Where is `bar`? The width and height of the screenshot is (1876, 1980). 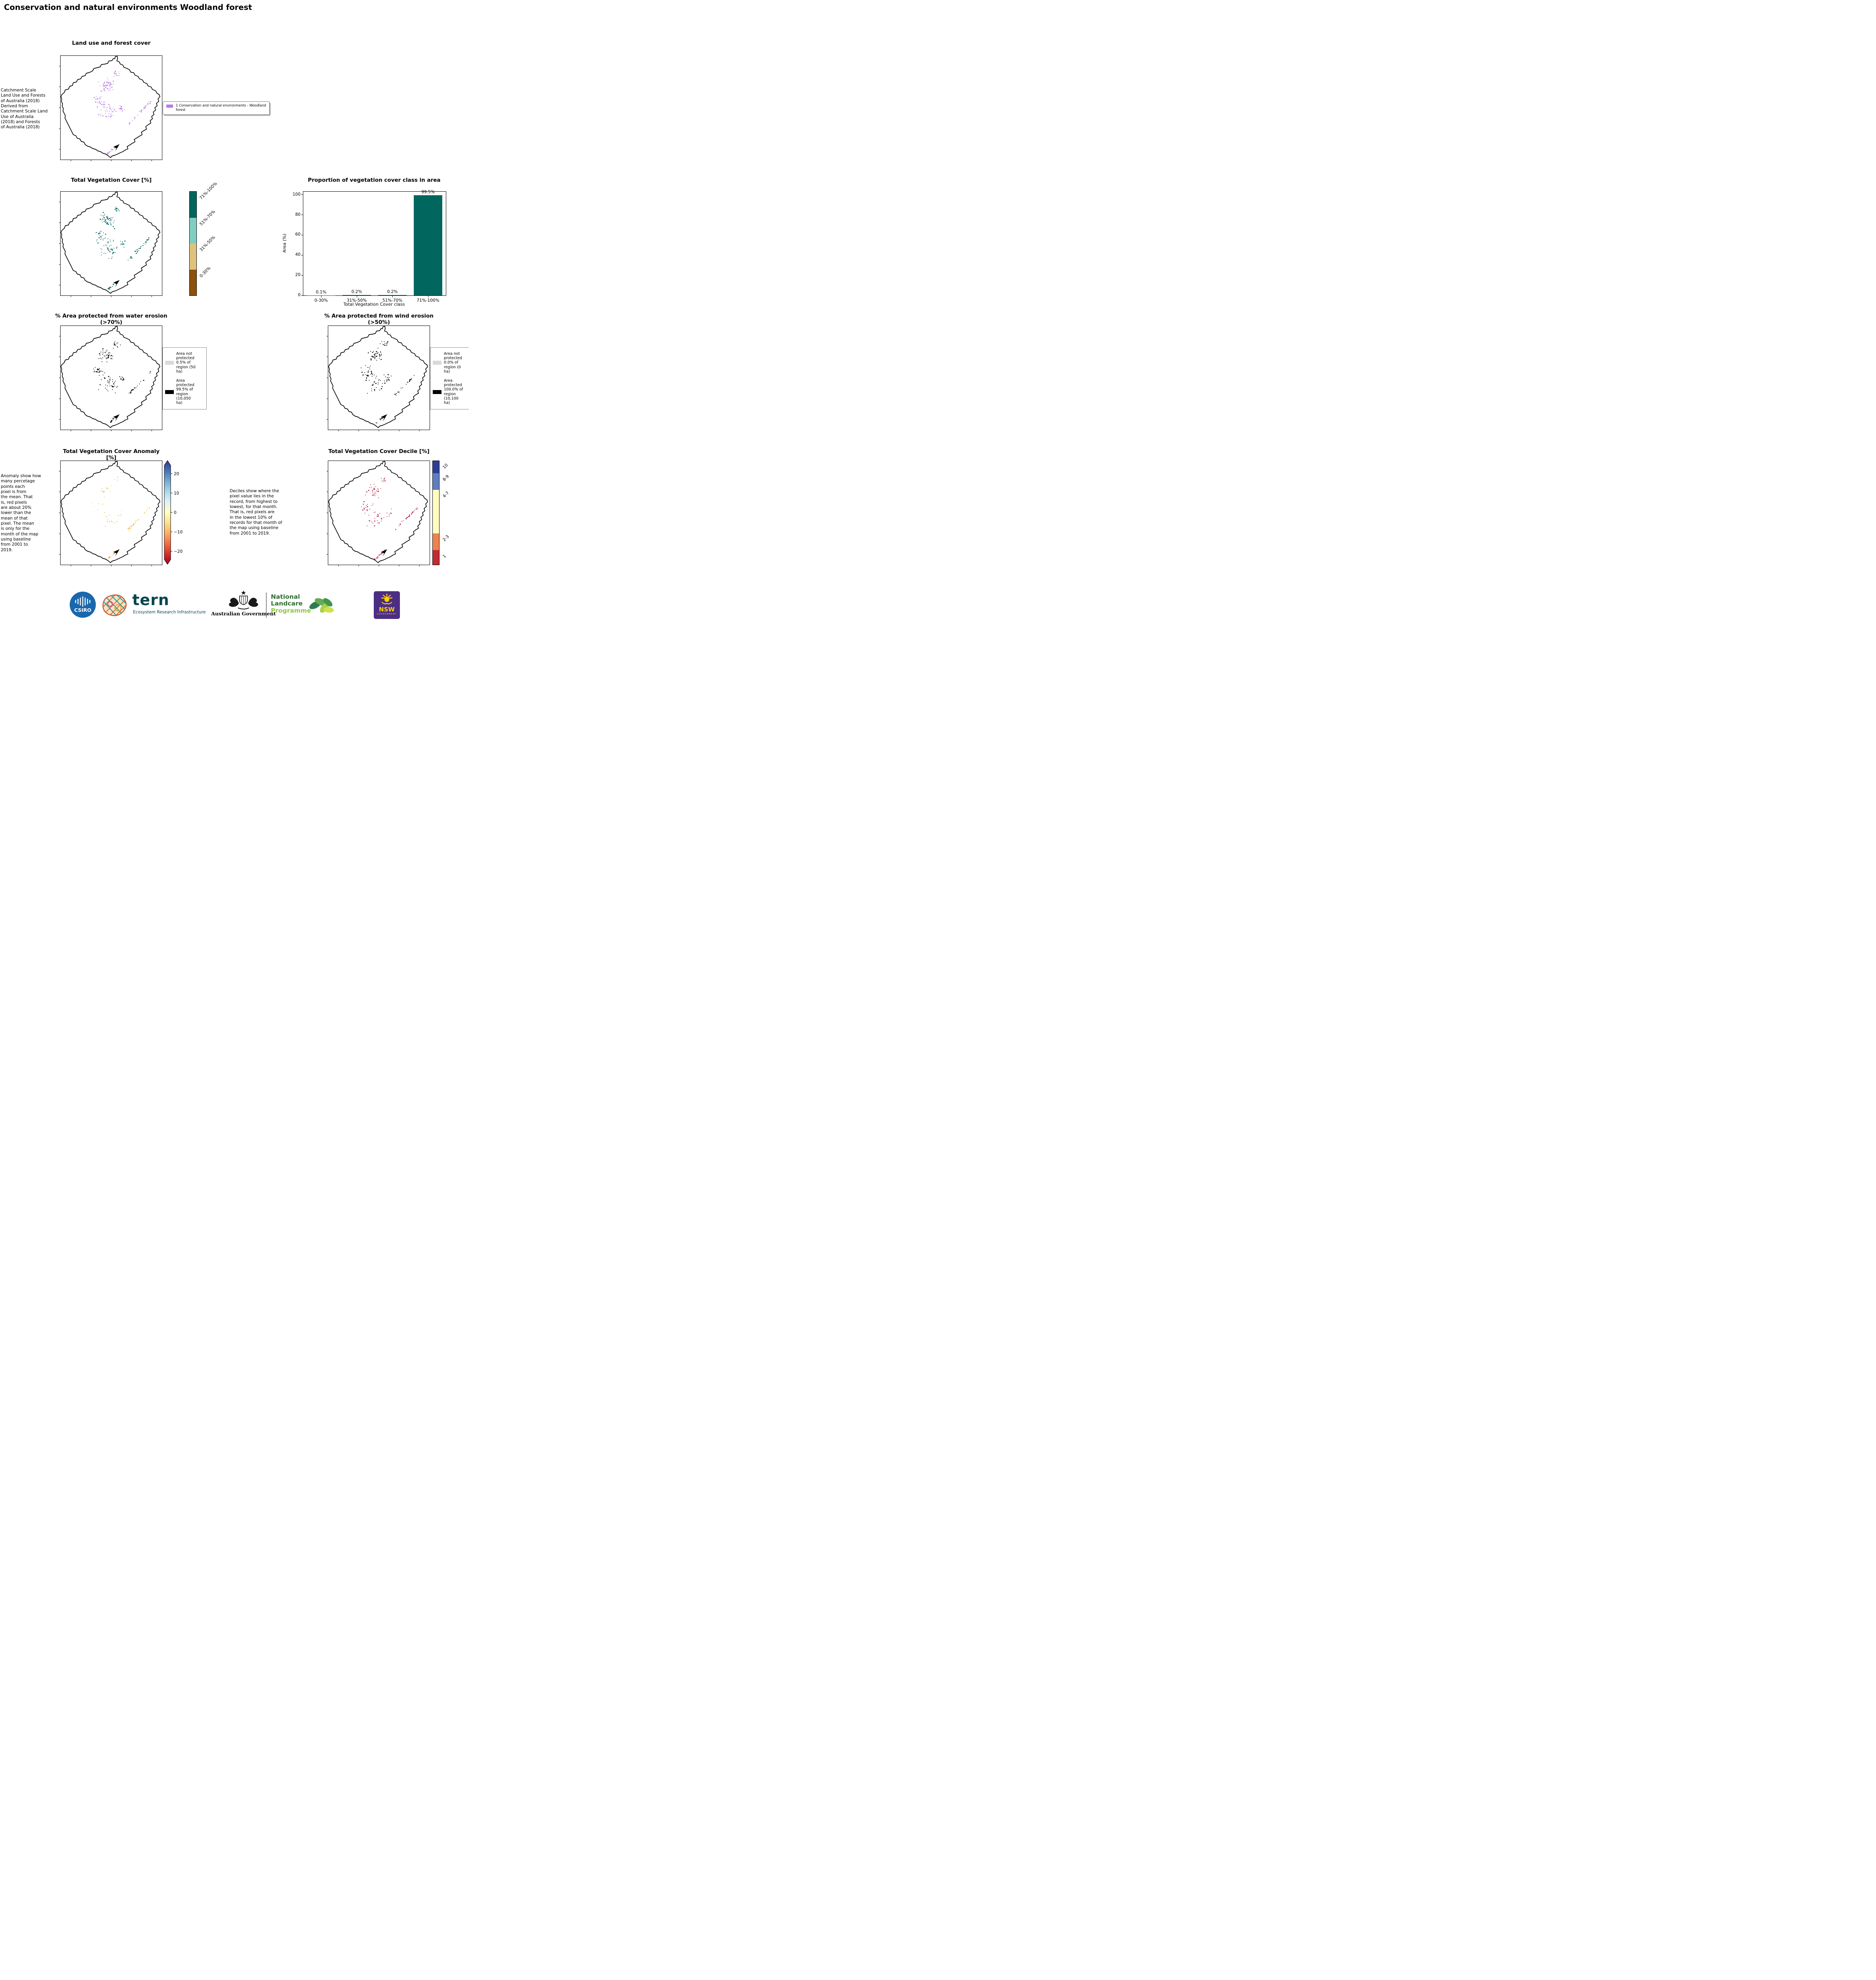
bar is located at coordinates (428, 245).